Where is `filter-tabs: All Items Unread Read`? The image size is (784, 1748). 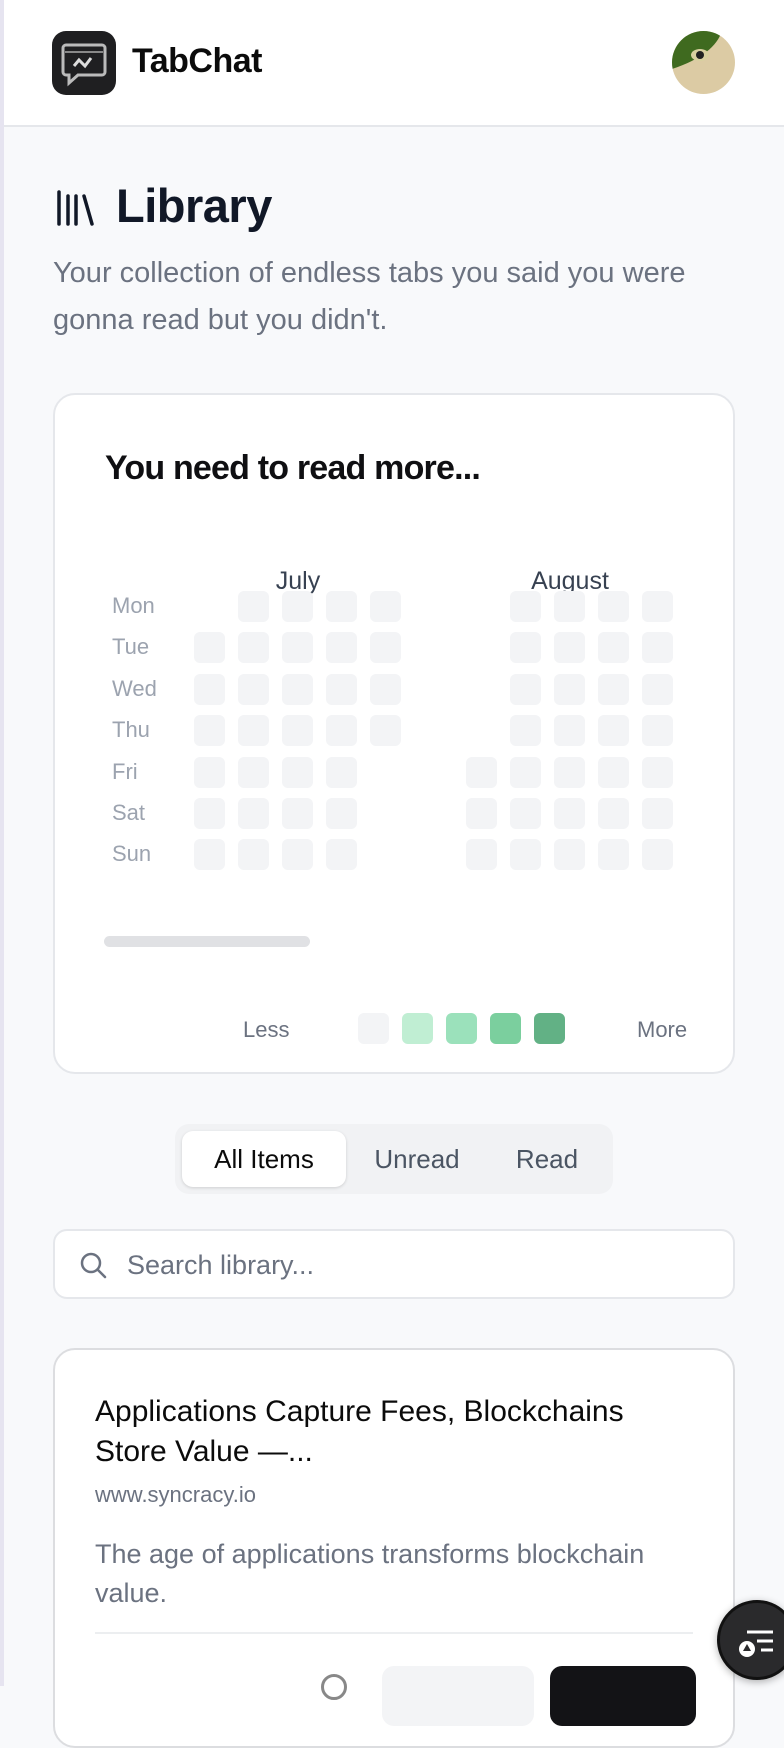 filter-tabs: All Items Unread Read is located at coordinates (394, 1159).